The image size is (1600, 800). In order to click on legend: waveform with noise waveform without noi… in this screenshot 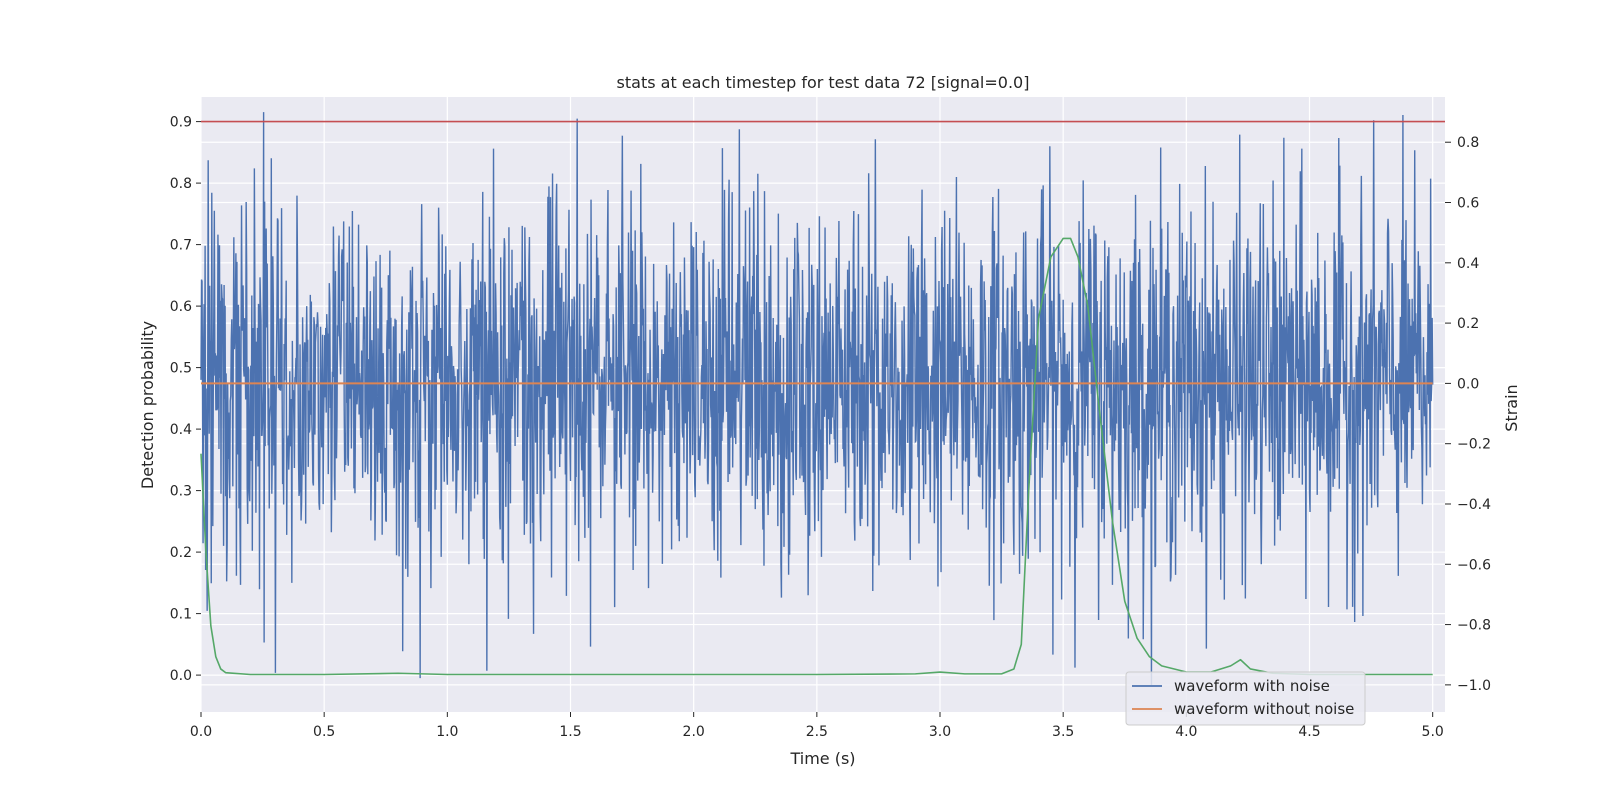, I will do `click(1245, 698)`.